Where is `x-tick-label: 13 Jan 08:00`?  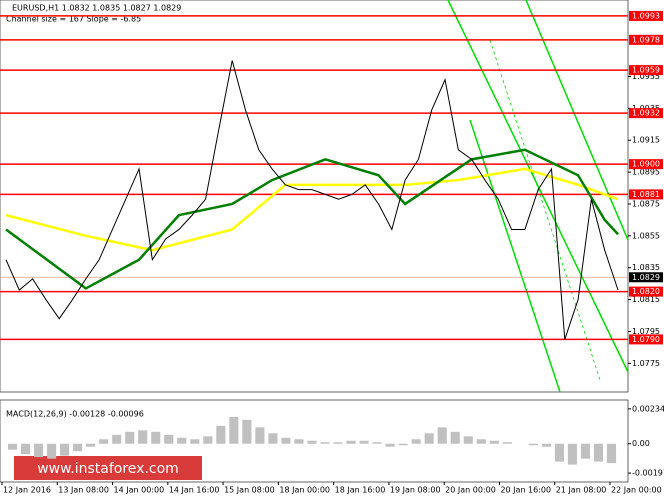
x-tick-label: 13 Jan 08:00 is located at coordinates (83, 490).